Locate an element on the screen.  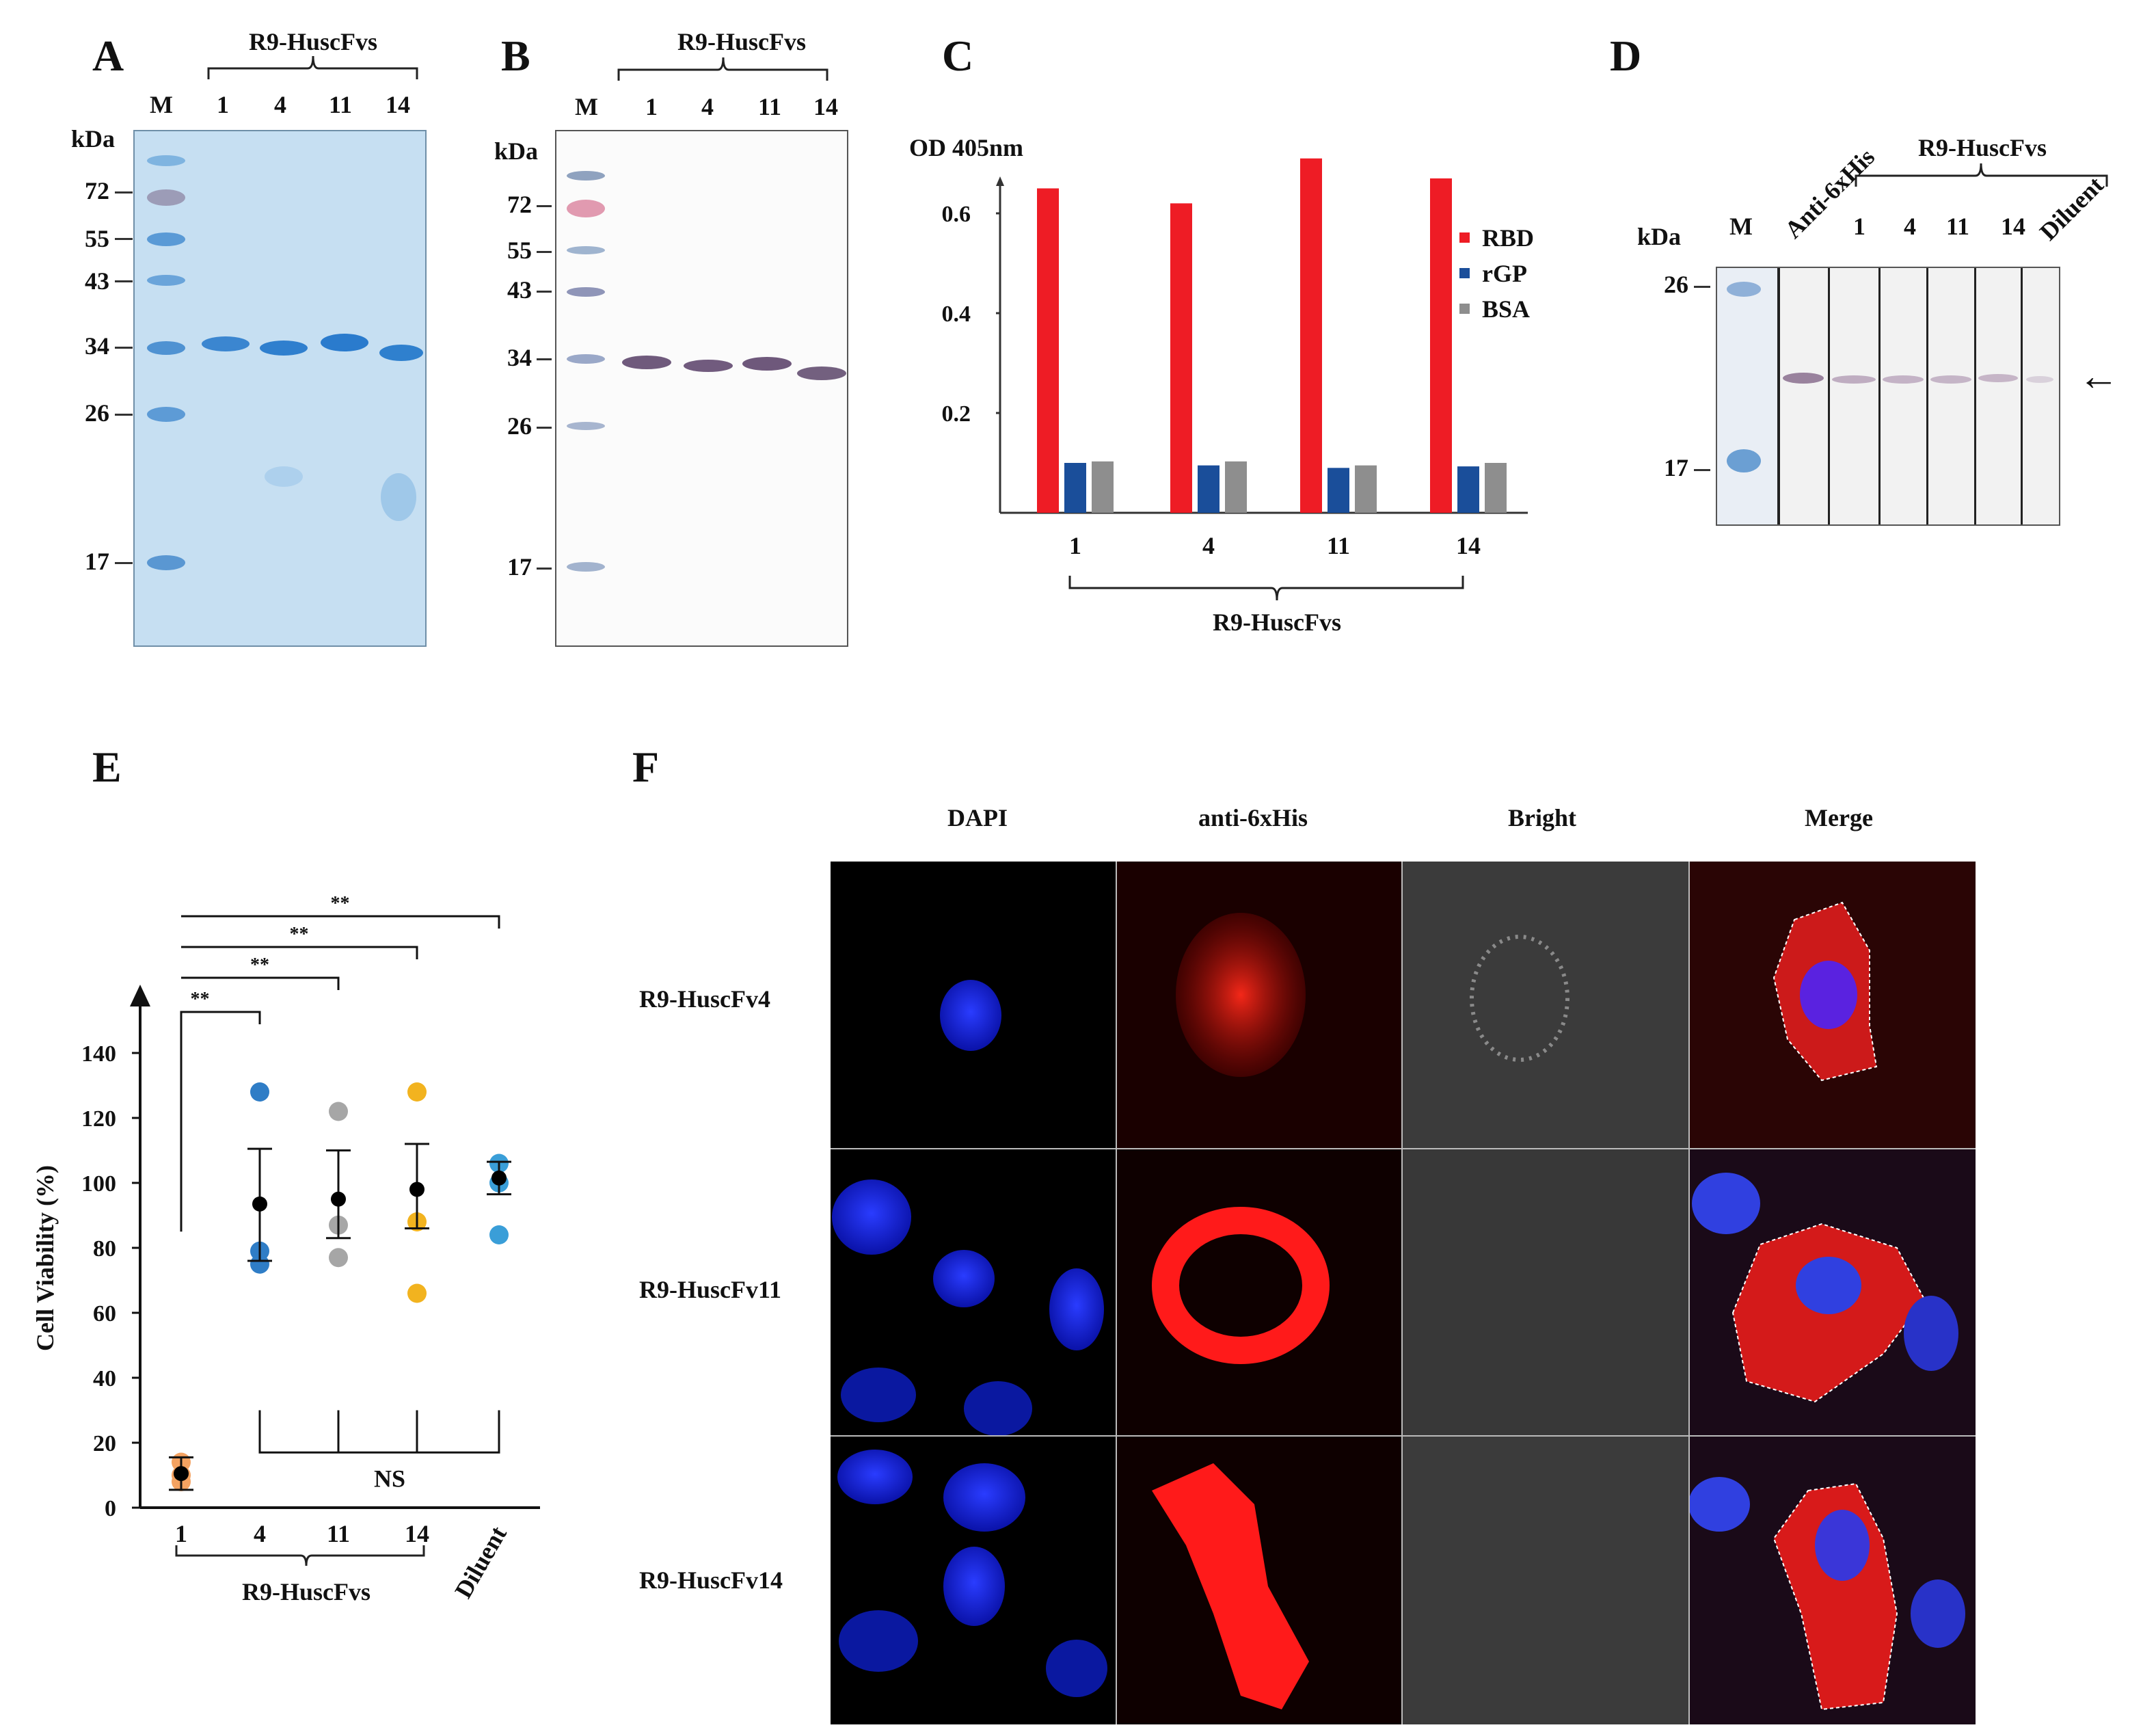
y-tick-label: 0.4 is located at coordinates (956, 314).